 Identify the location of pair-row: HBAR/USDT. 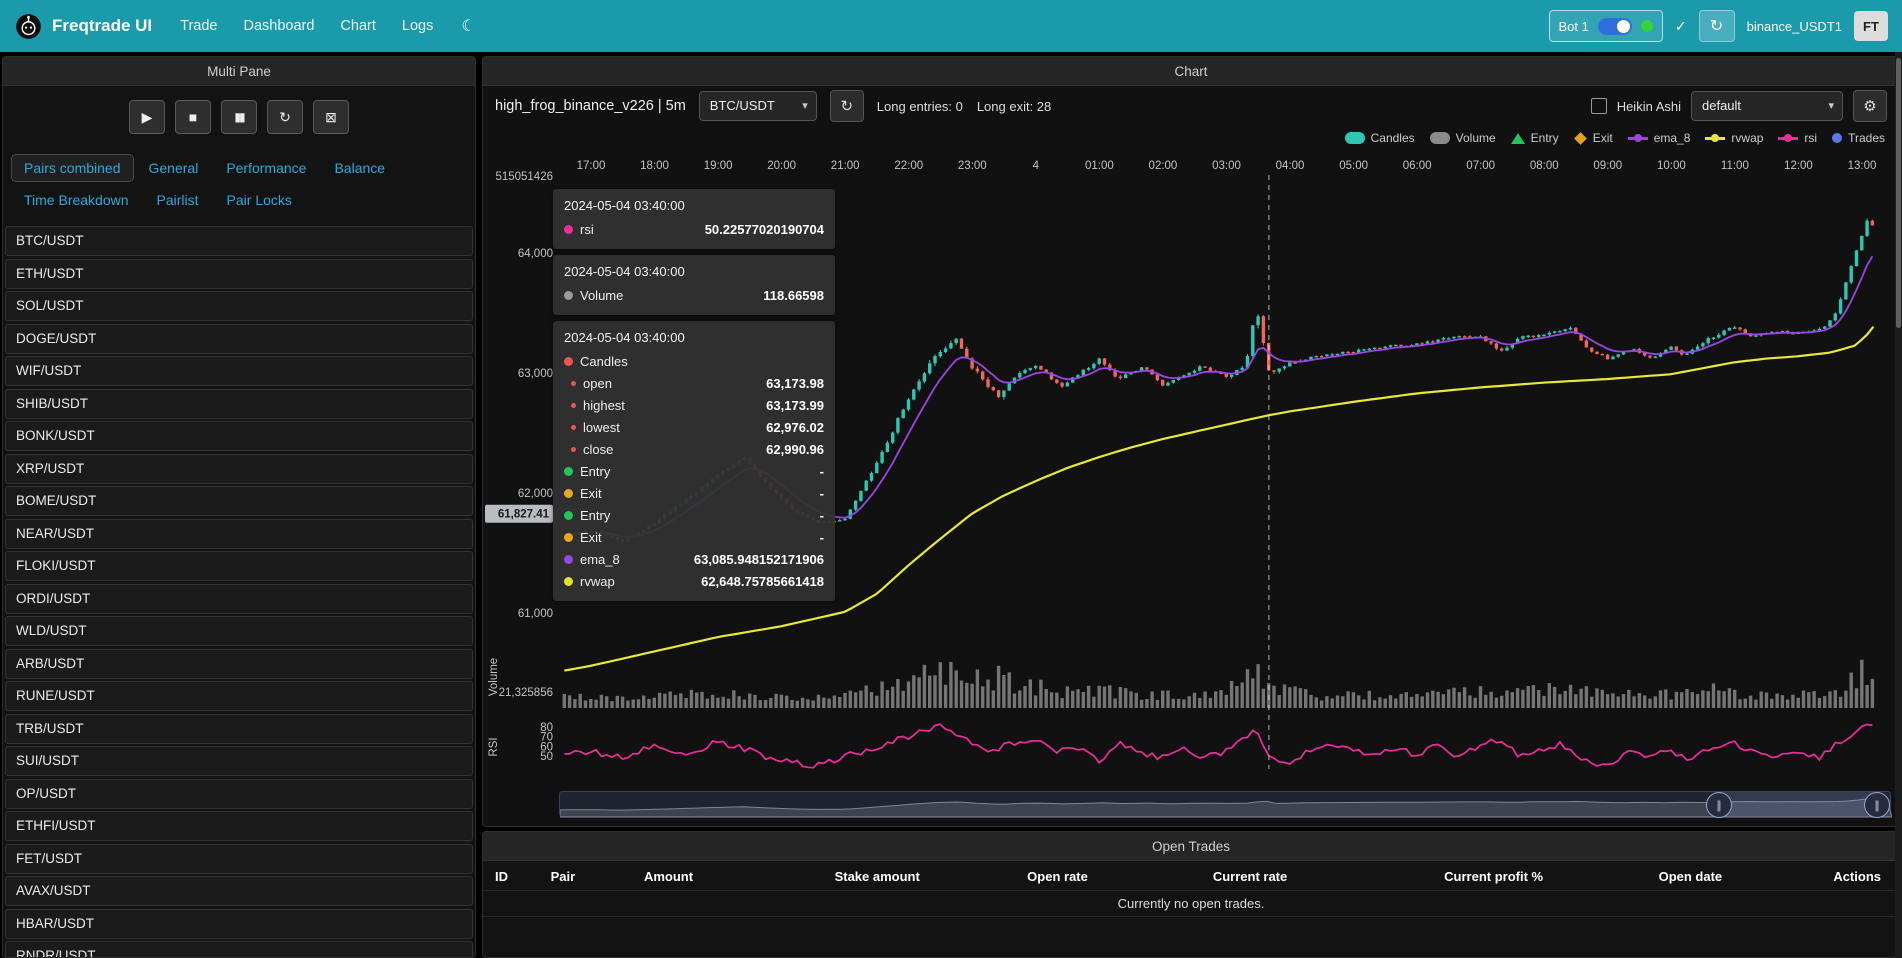
(239, 923).